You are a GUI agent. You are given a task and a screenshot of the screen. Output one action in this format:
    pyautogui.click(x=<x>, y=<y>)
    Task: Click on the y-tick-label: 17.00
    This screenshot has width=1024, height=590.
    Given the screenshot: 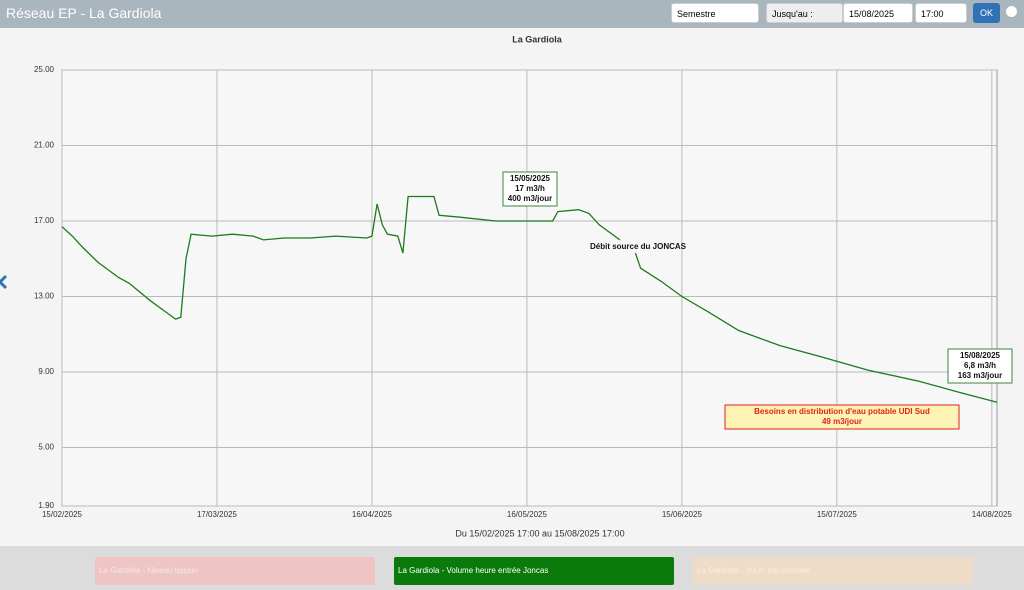 What is the action you would take?
    pyautogui.click(x=44, y=220)
    